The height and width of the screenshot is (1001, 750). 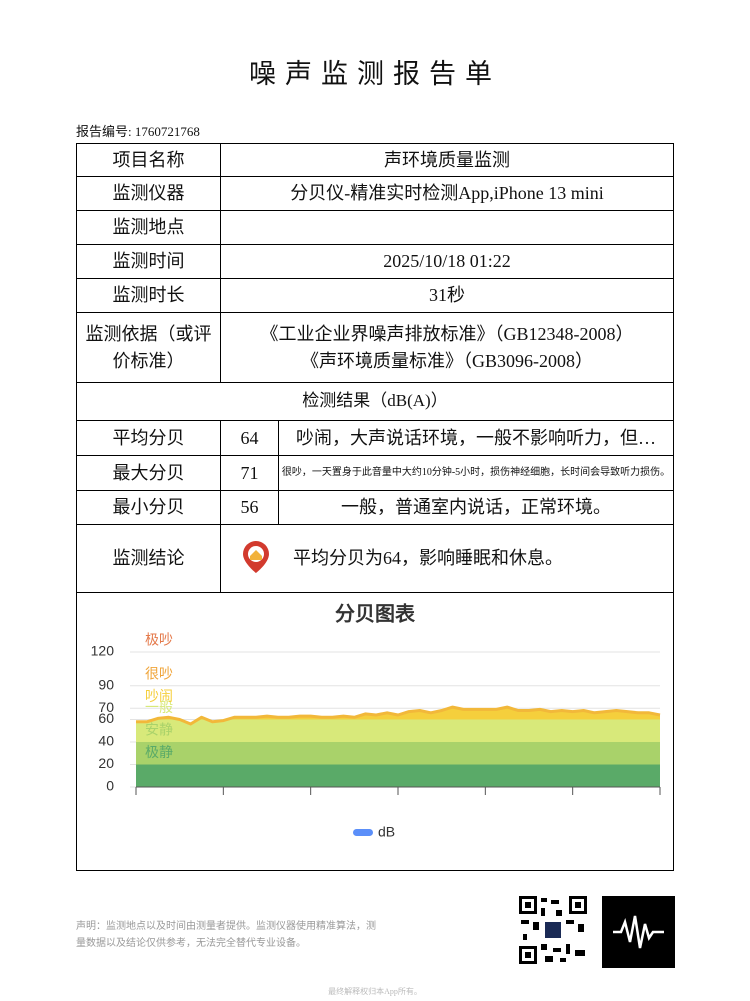 What do you see at coordinates (159, 707) in the screenshot?
I see `band-label: 一般` at bounding box center [159, 707].